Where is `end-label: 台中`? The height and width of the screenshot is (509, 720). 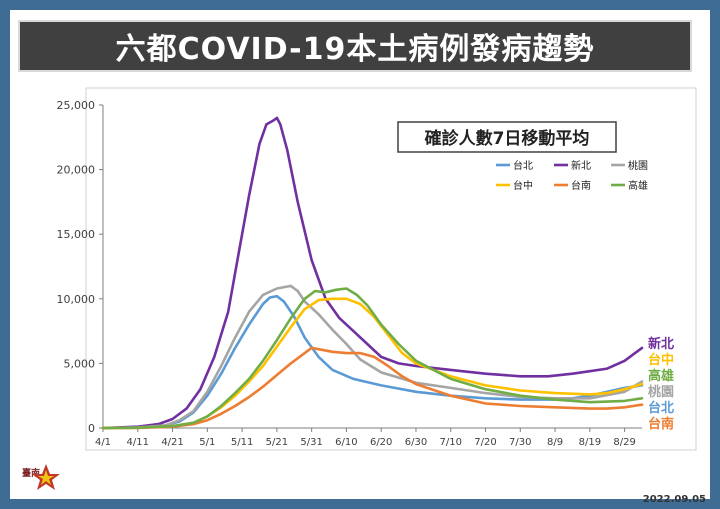
end-label: 台中 is located at coordinates (661, 360).